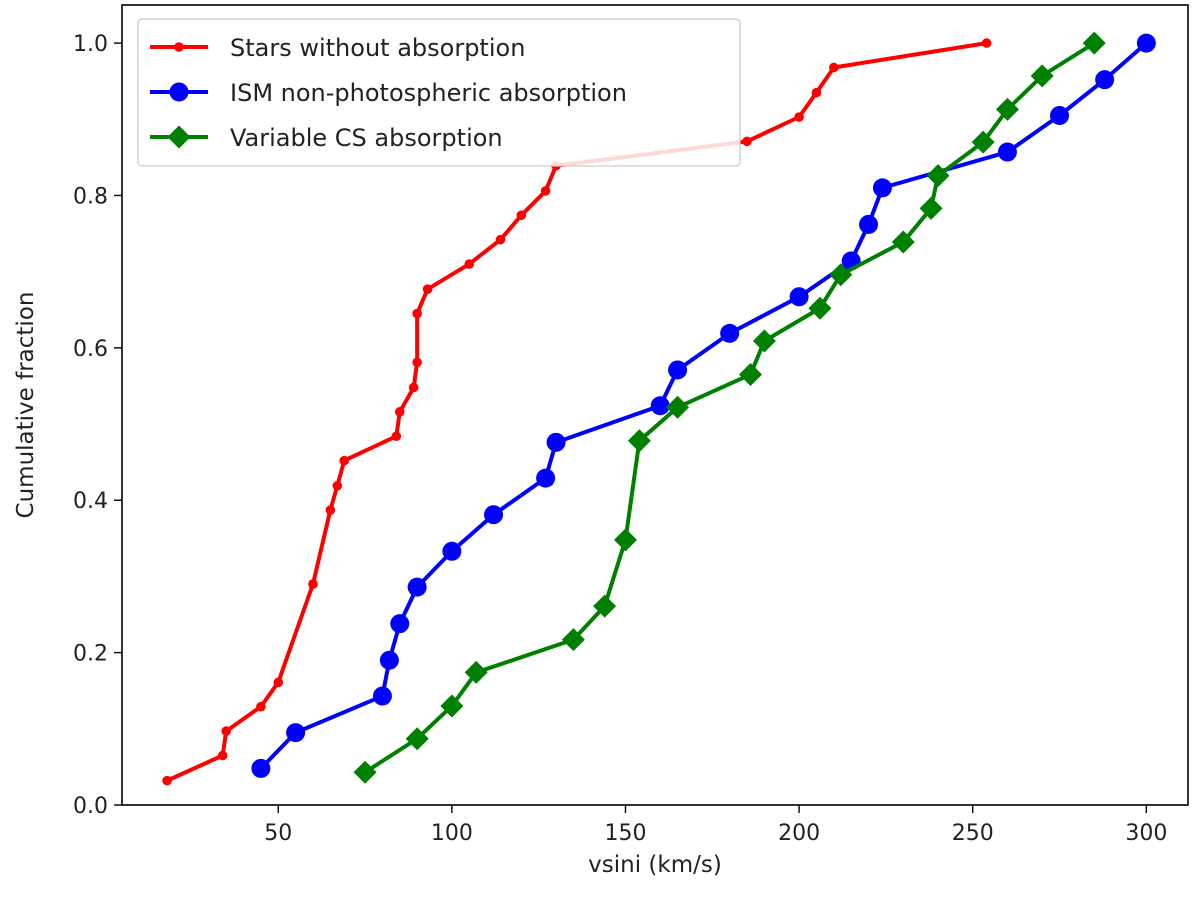 The height and width of the screenshot is (904, 1200). I want to click on y-axis-label: Cumulative fraction, so click(26, 405).